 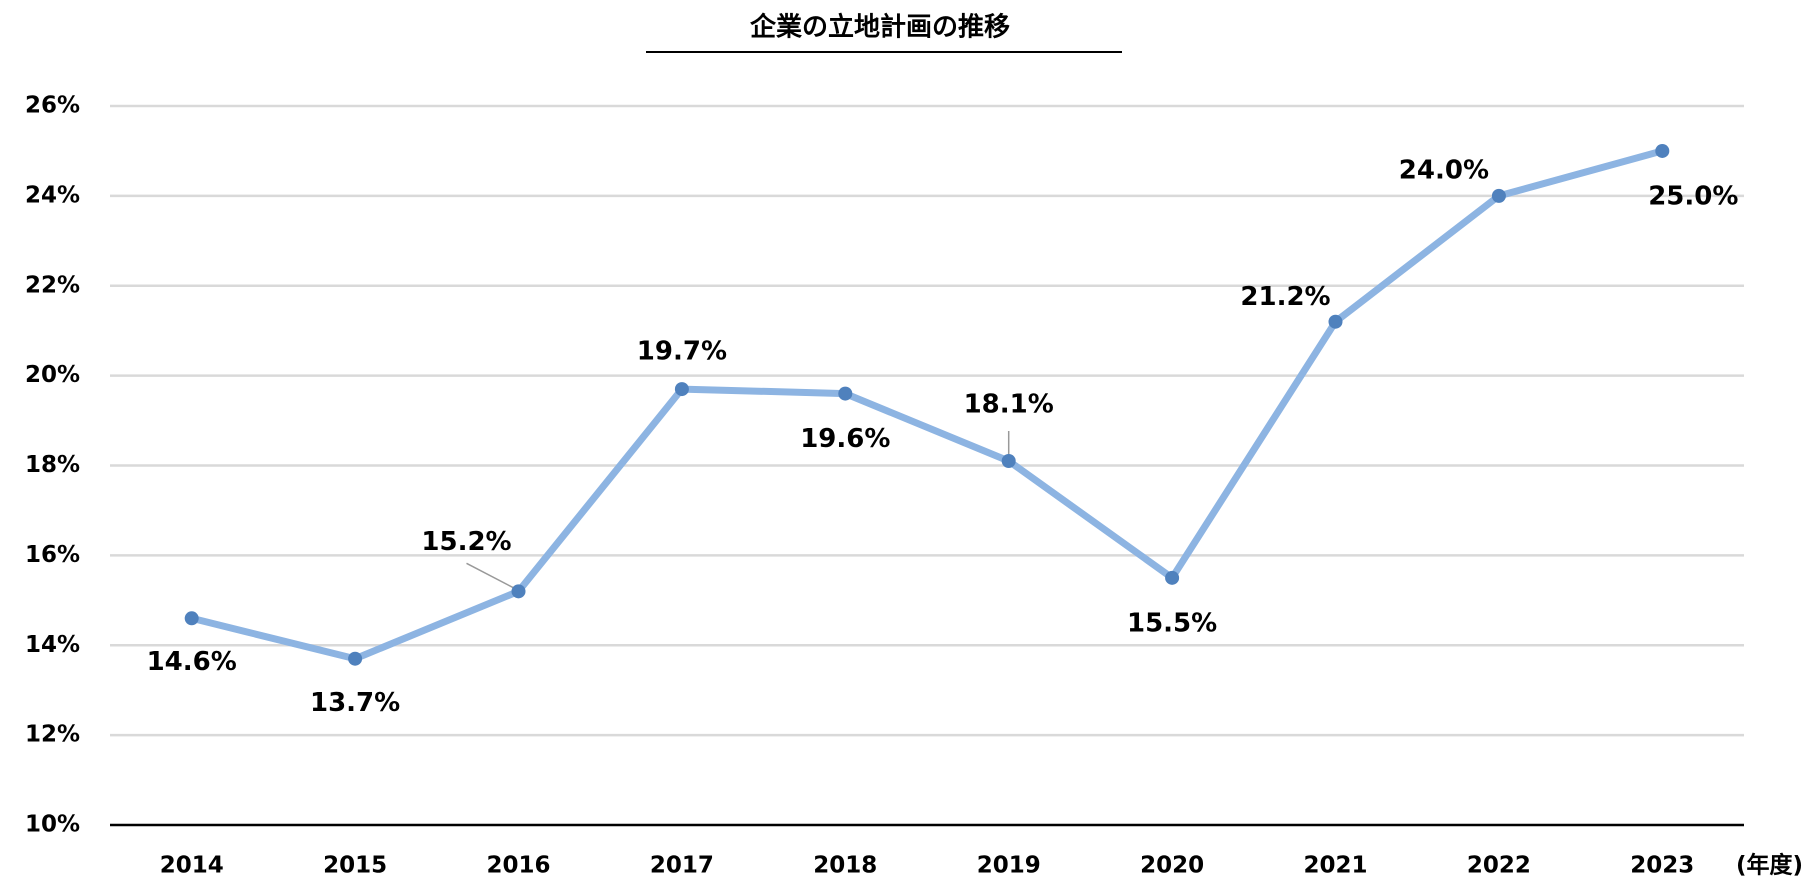 I want to click on x-tick-label: 2019, so click(x=1009, y=866).